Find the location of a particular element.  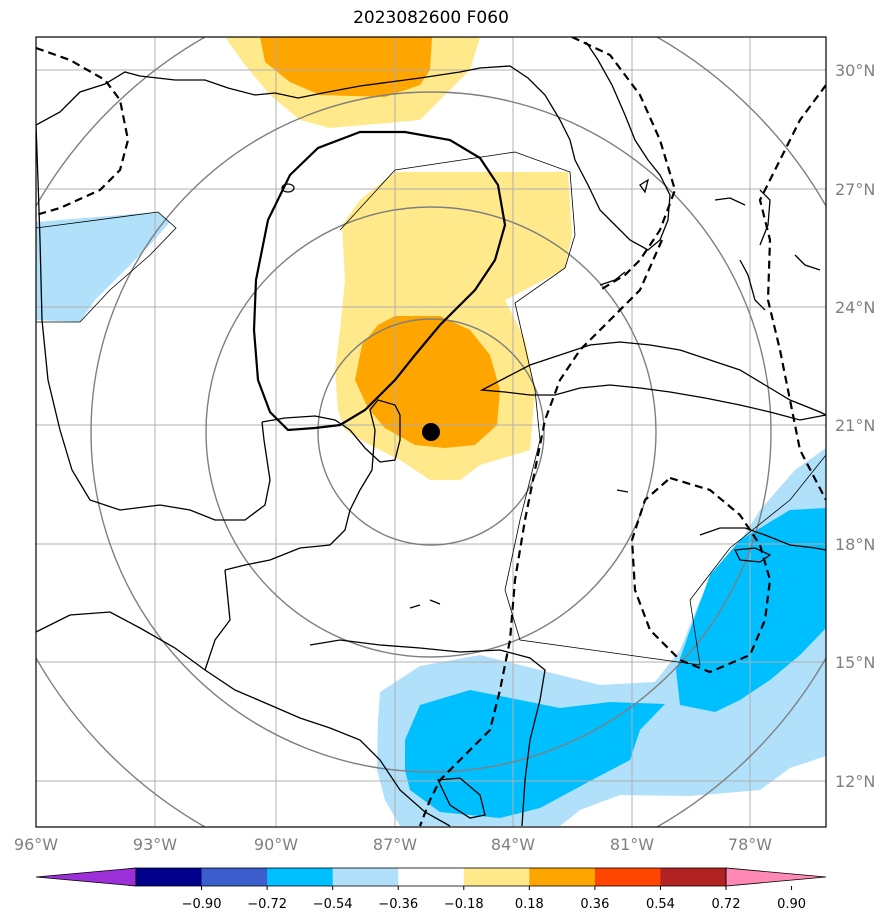

lon-label: 90°W is located at coordinates (276, 844).